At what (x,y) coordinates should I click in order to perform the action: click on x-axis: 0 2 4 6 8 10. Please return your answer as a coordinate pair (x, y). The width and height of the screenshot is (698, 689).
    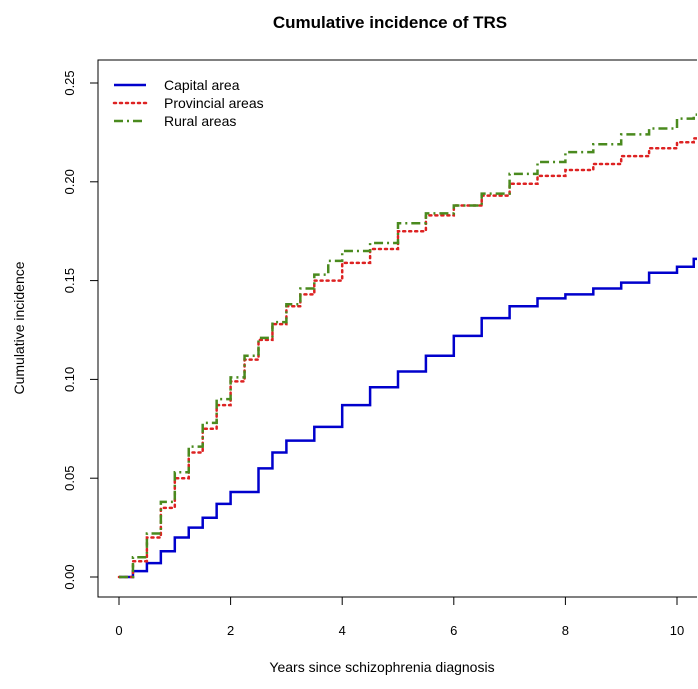
    Looking at the image, I should click on (399, 617).